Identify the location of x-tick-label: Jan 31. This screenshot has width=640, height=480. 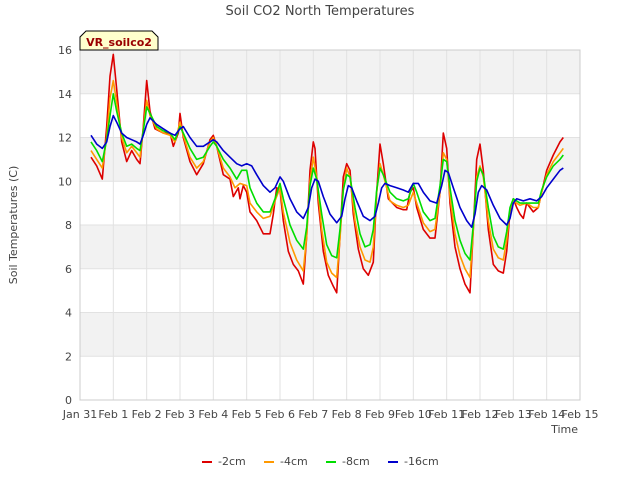
(79, 414).